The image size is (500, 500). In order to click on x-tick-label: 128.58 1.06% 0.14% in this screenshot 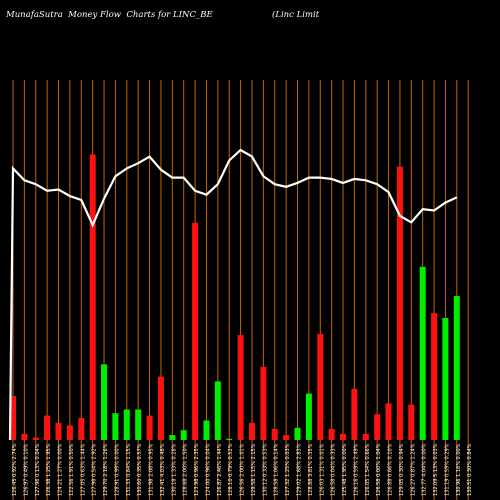, I will do `click(277, 469)`.